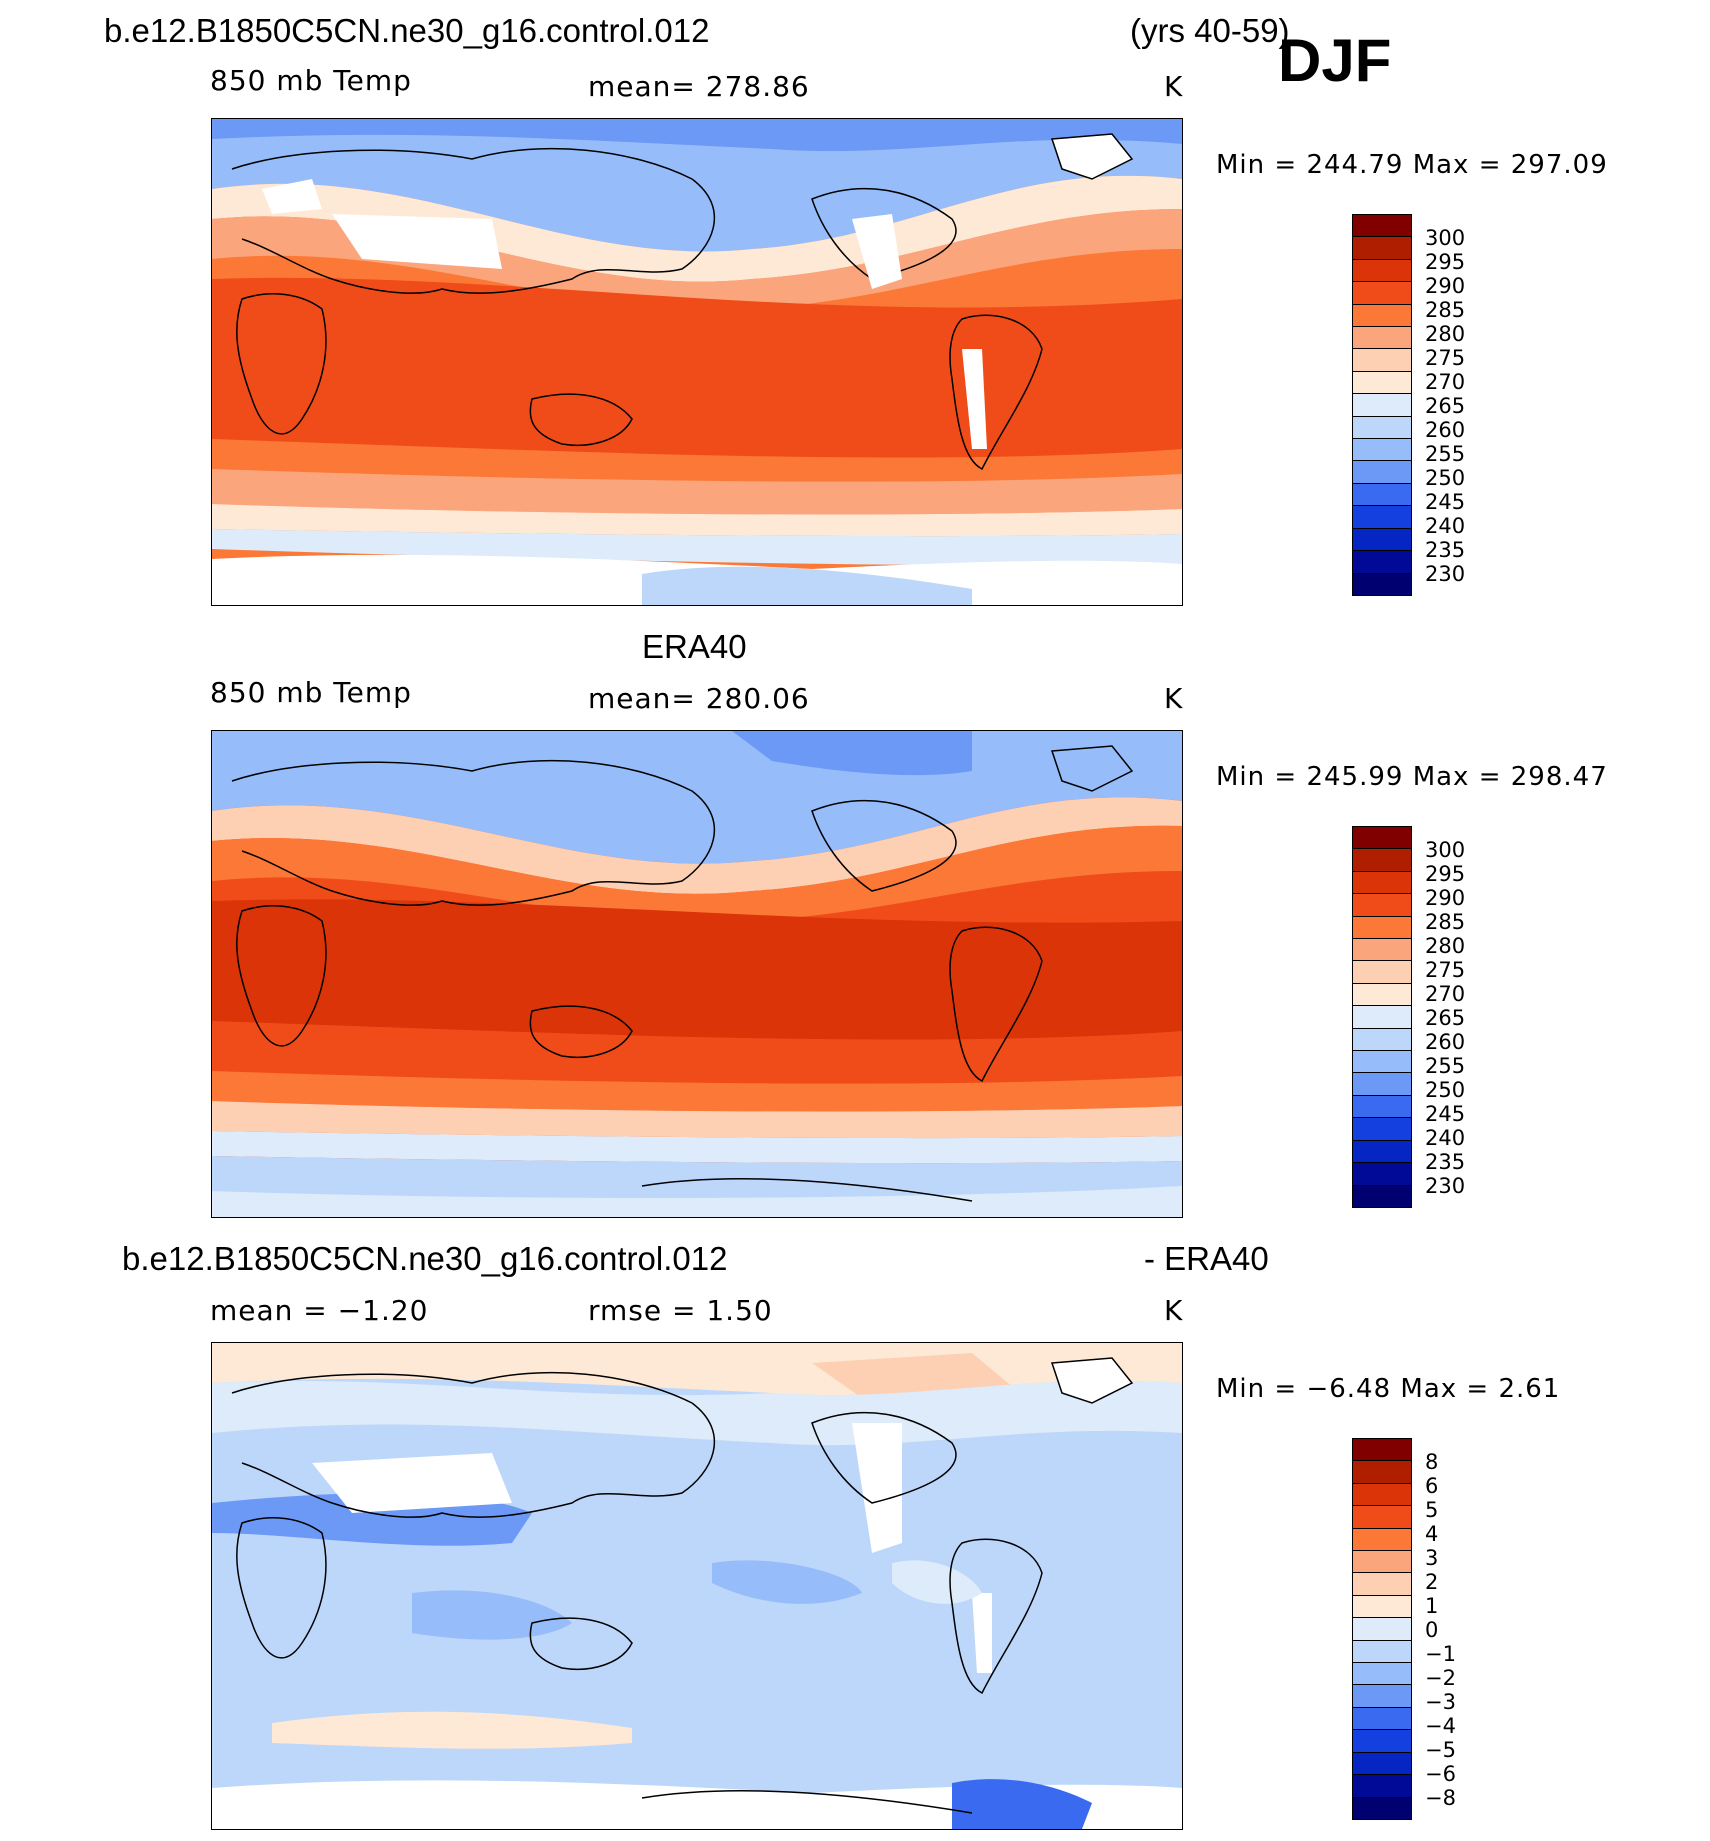 This screenshot has width=1710, height=1841. Describe the element at coordinates (1432, 1558) in the screenshot. I see `cbar-label: 3` at that location.